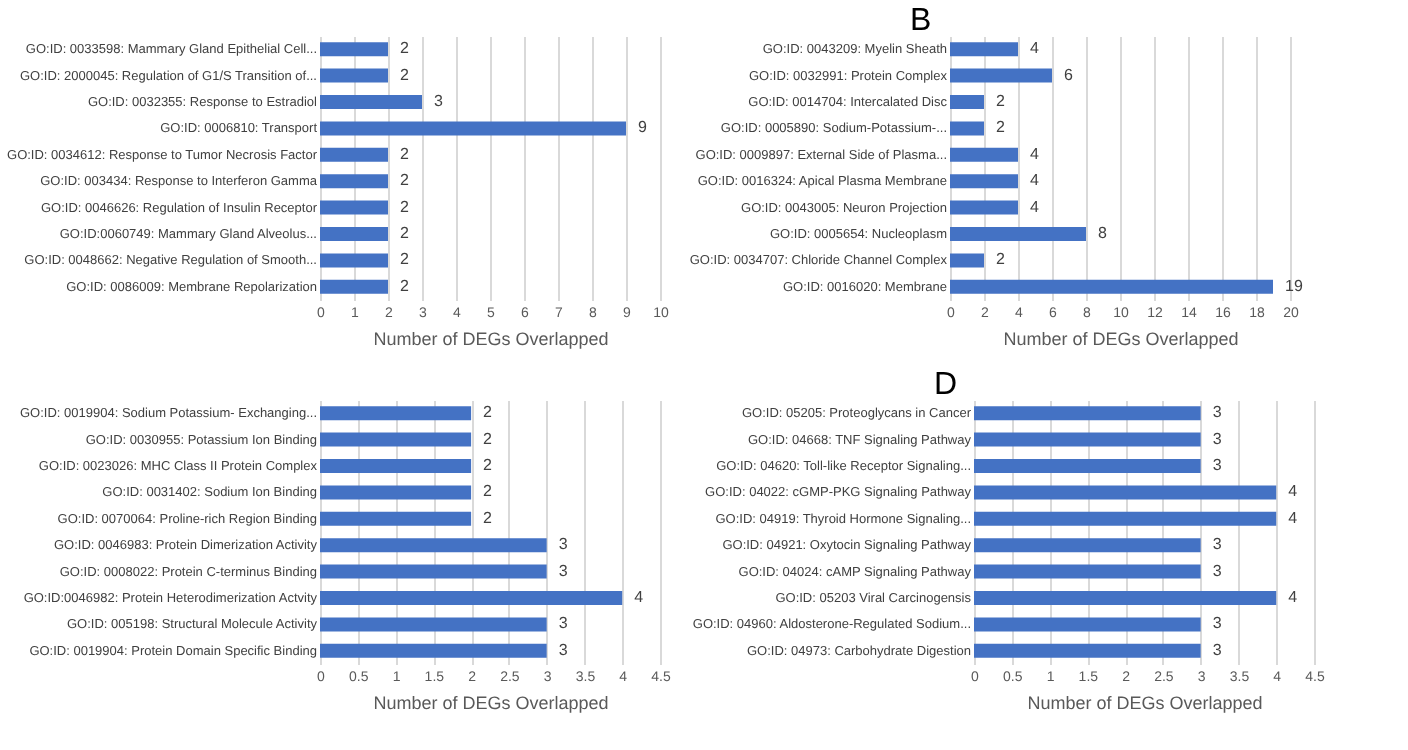  Describe the element at coordinates (921, 21) in the screenshot. I see `chart-title: B` at that location.